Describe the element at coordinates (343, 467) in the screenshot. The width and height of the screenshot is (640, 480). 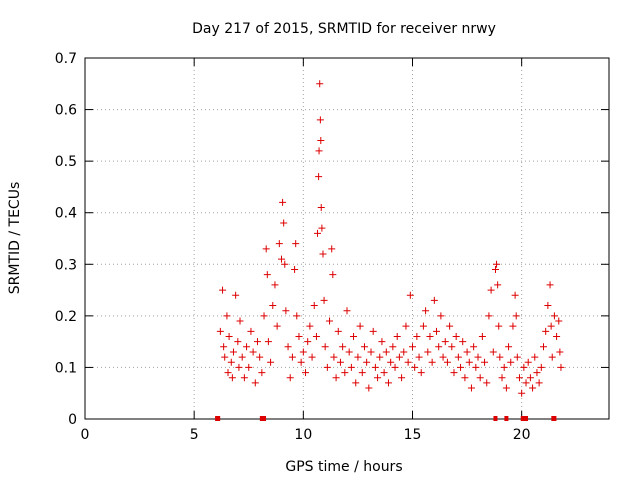
I see `x-axis-label: GPS time / hours` at that location.